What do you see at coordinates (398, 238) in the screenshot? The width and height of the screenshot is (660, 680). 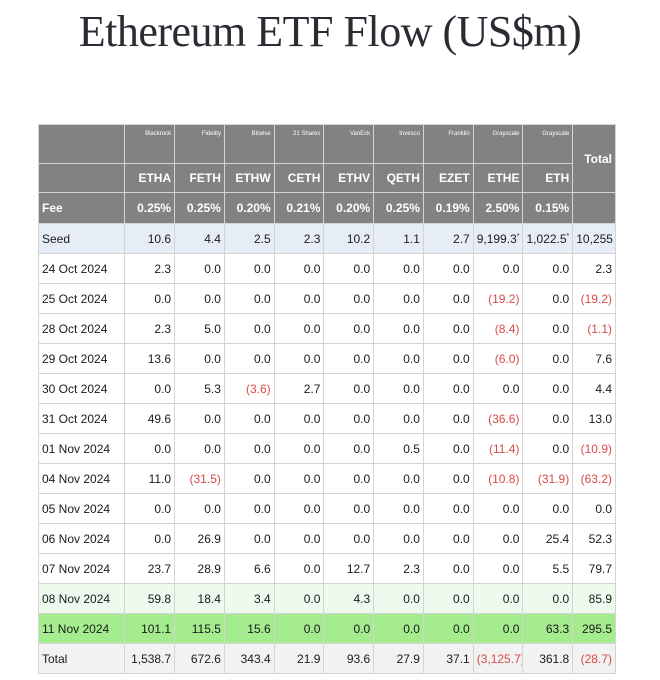 I see `flow-cell: 1.1` at bounding box center [398, 238].